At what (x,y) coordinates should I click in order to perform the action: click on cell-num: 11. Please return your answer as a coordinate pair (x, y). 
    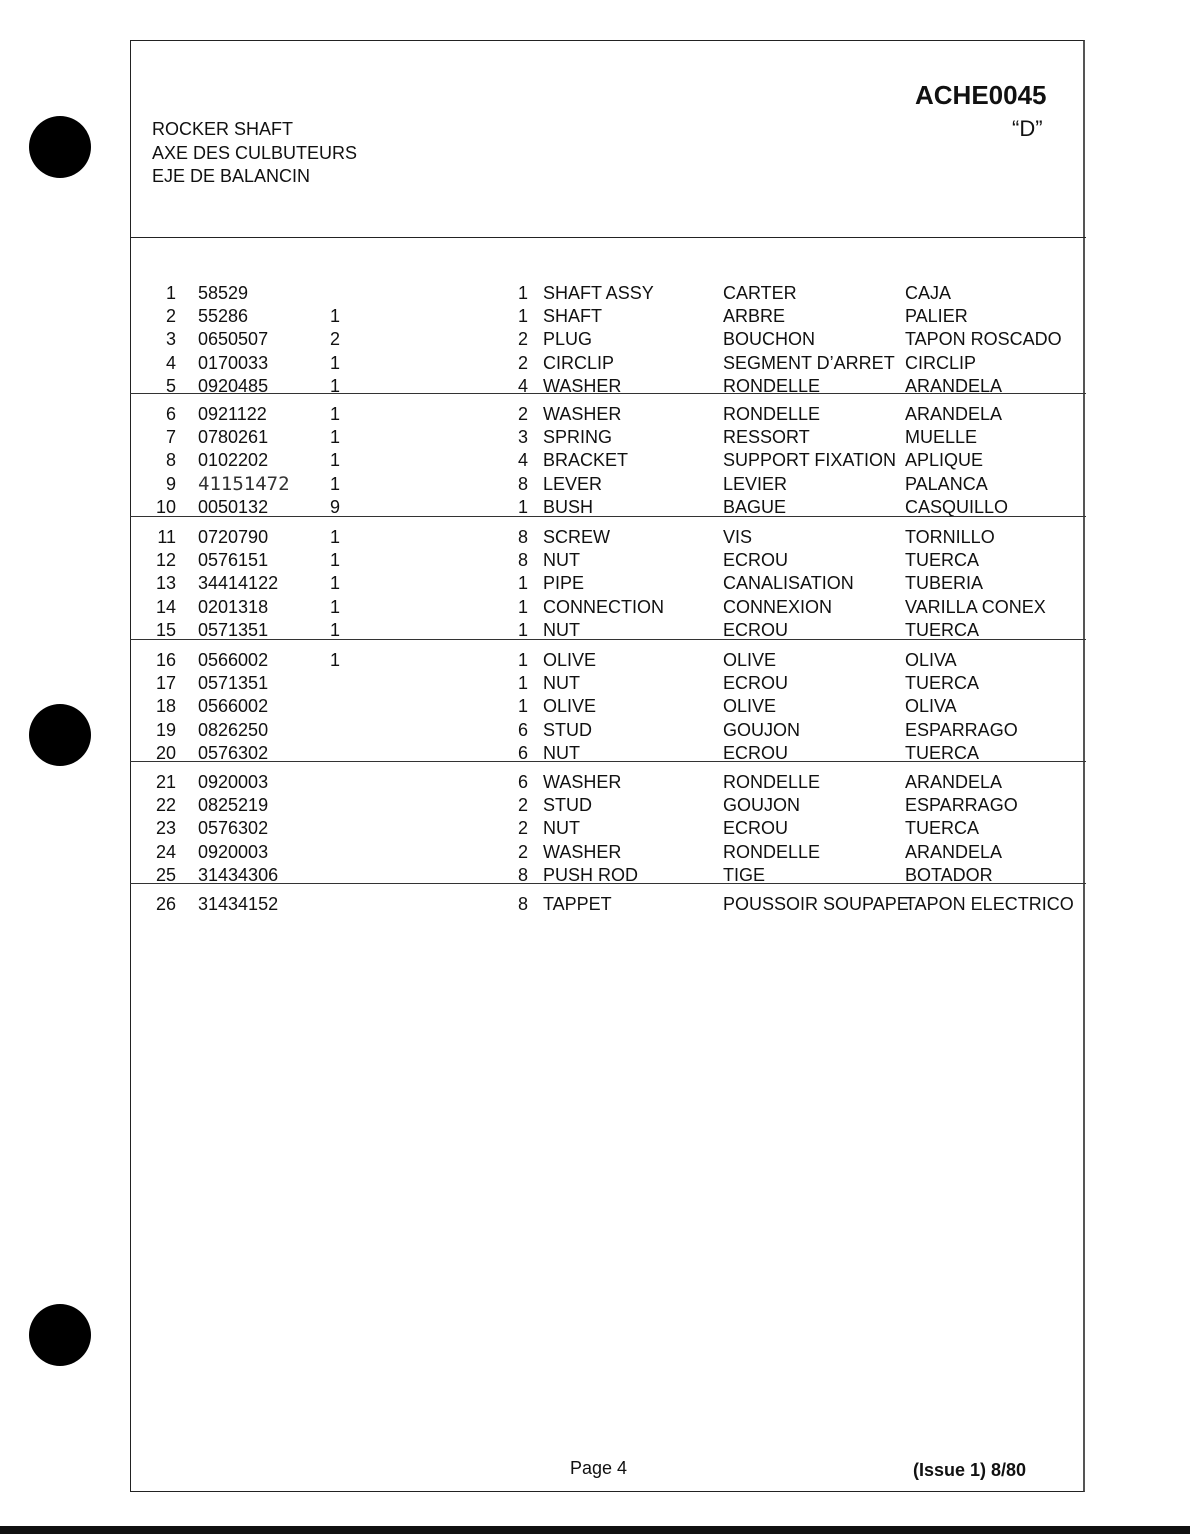
    Looking at the image, I should click on (166, 537).